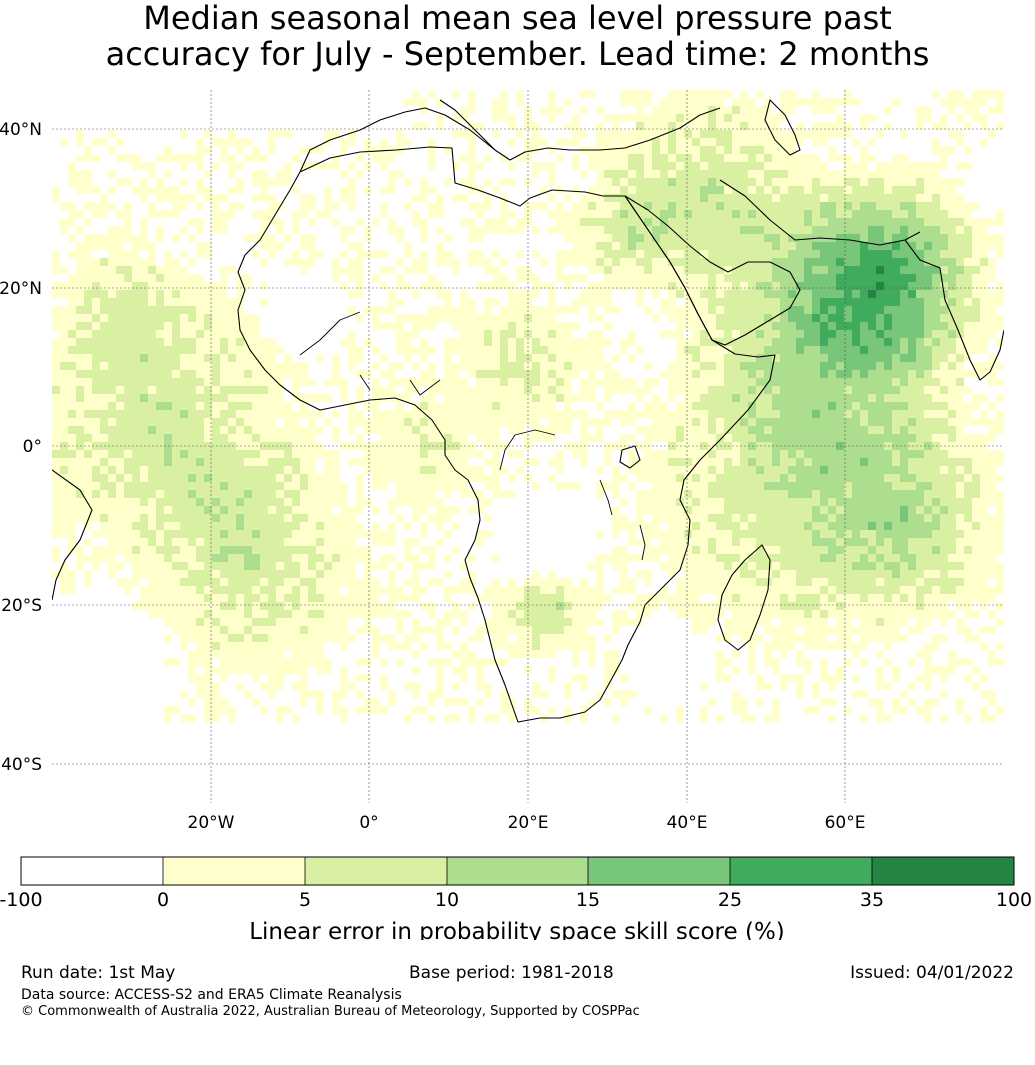 The image size is (1035, 1065). What do you see at coordinates (622, 520) in the screenshot?
I see `great-lakes` at bounding box center [622, 520].